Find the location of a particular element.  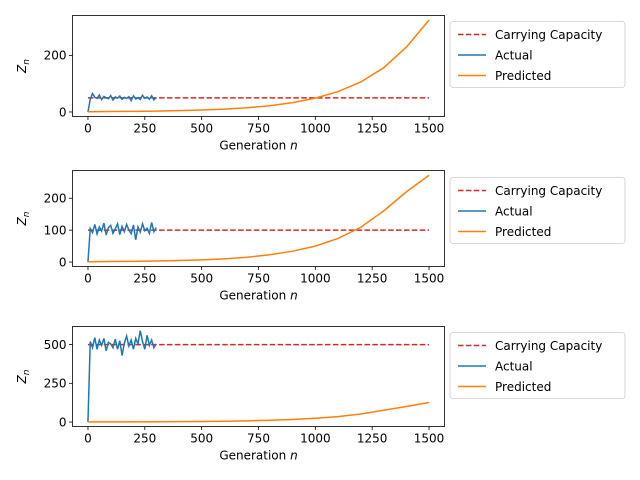

y-tick-label: 100 is located at coordinates (55, 230).